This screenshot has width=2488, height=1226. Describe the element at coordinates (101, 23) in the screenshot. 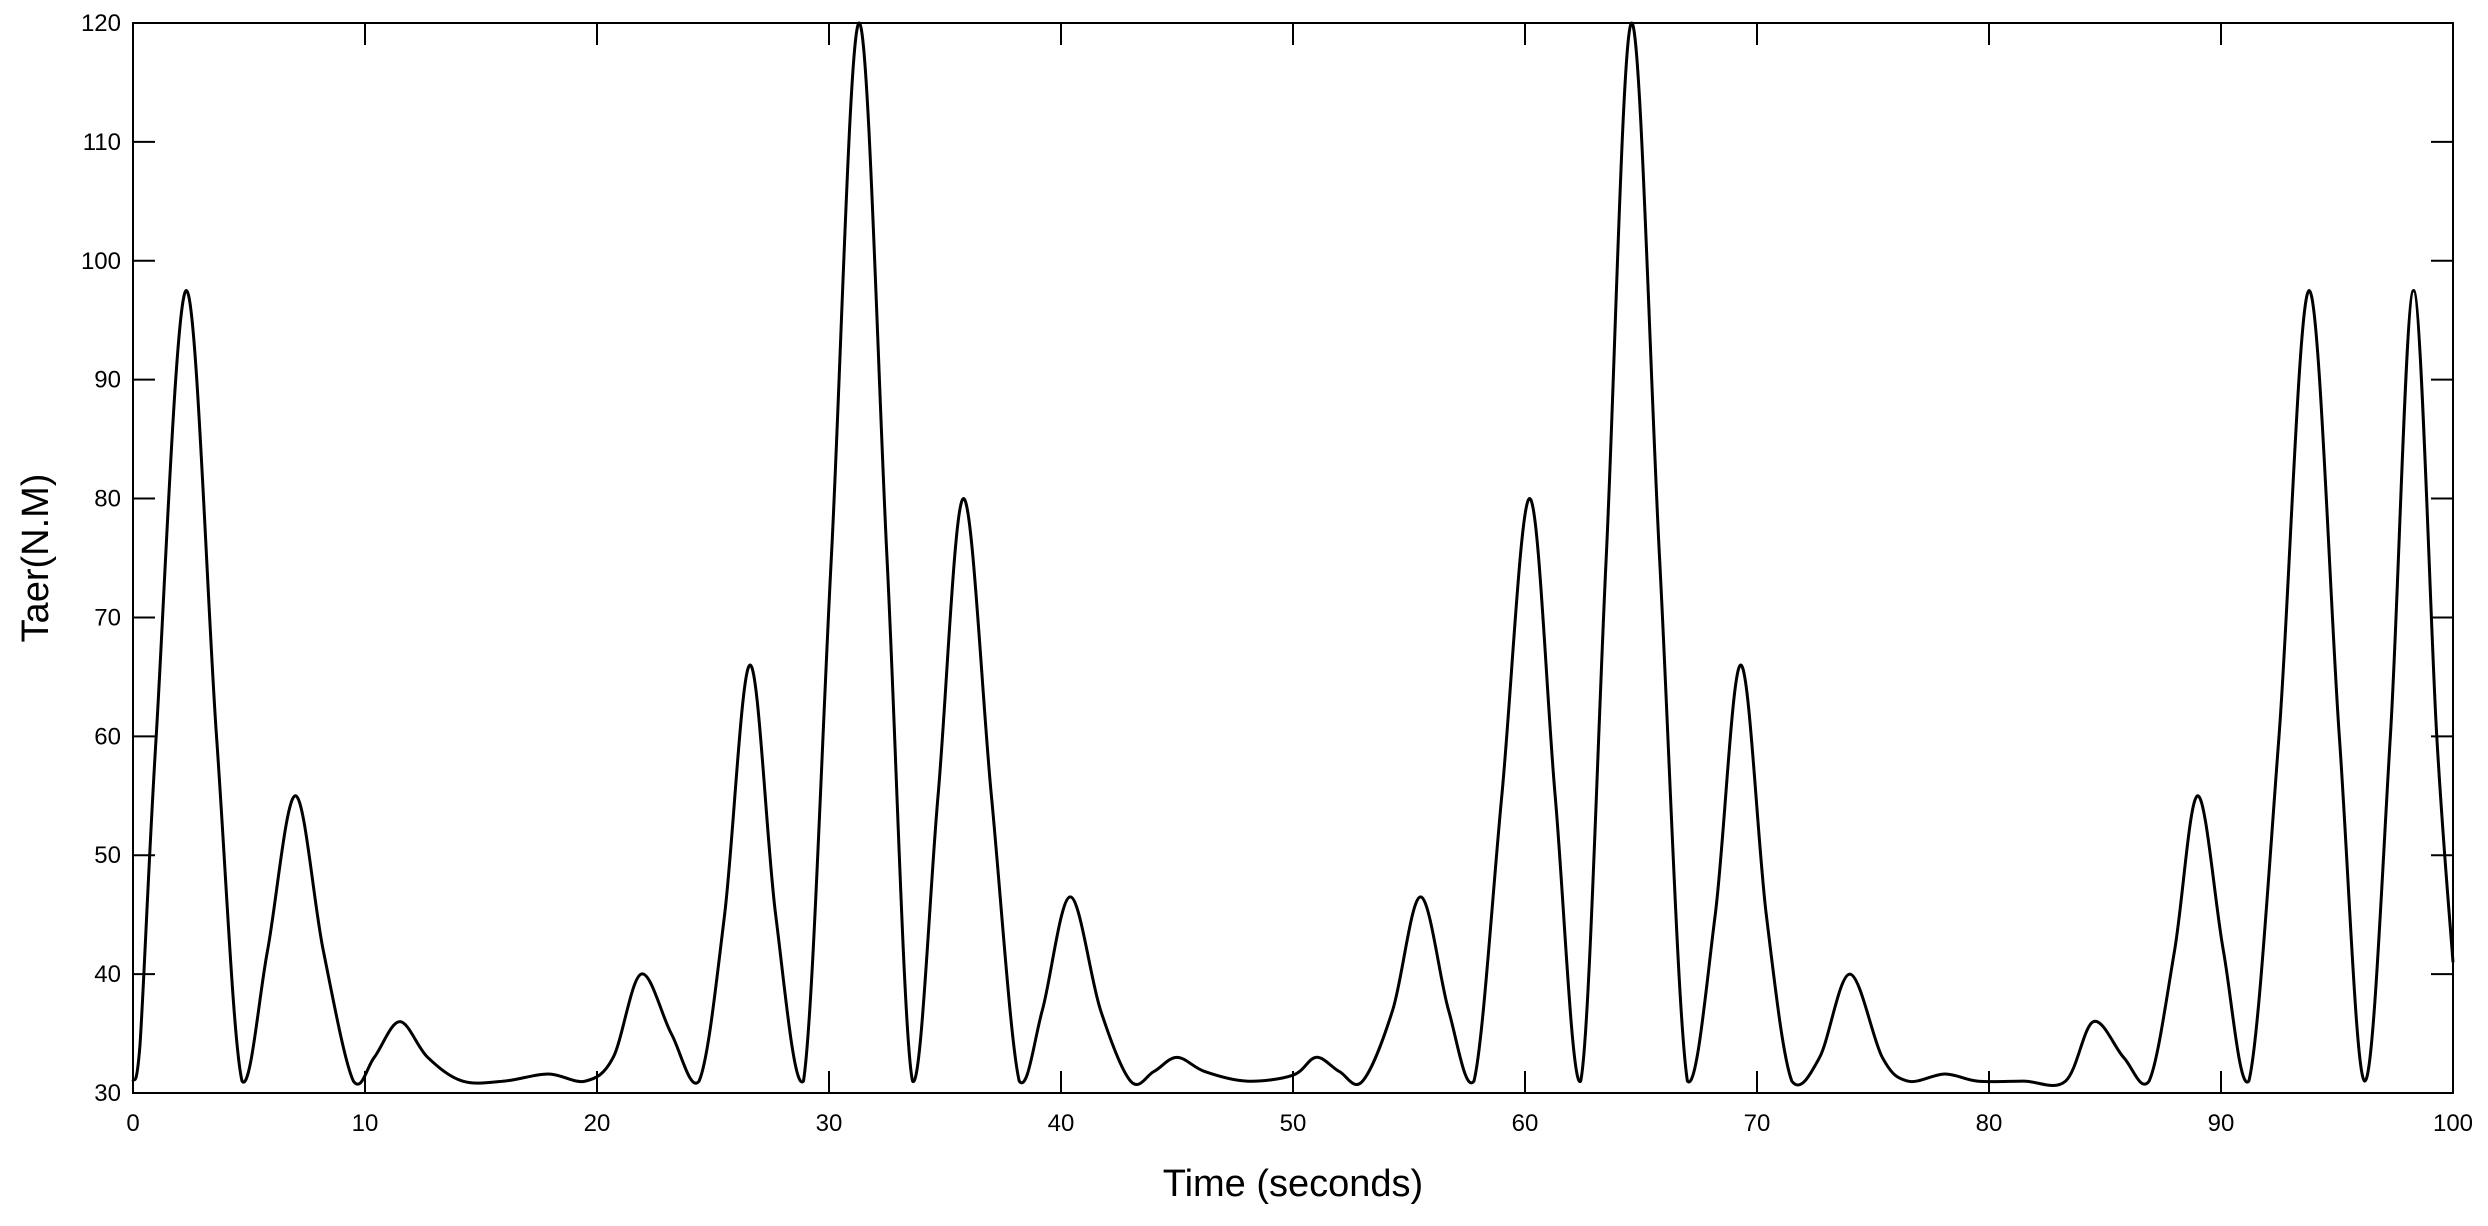

I see `y-tick-label: 120` at that location.